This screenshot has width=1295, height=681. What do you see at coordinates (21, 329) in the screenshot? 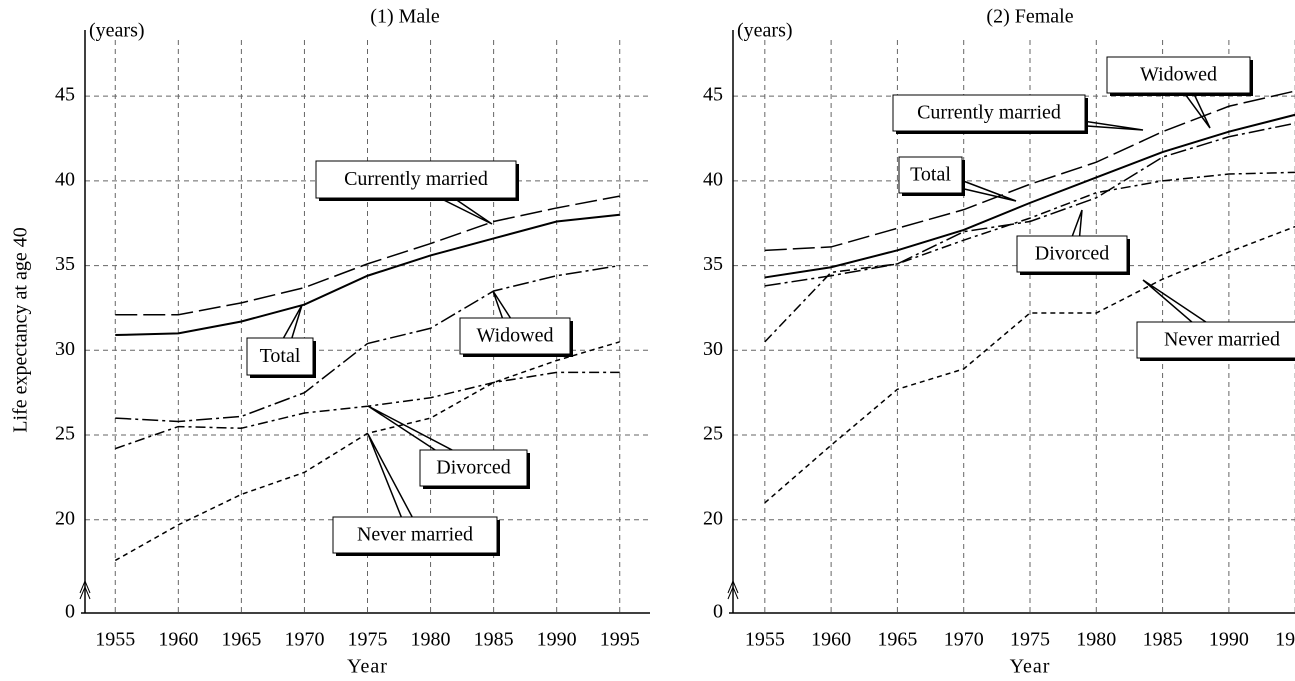
I see `y-axis-label: Life expectancy at age 40` at bounding box center [21, 329].